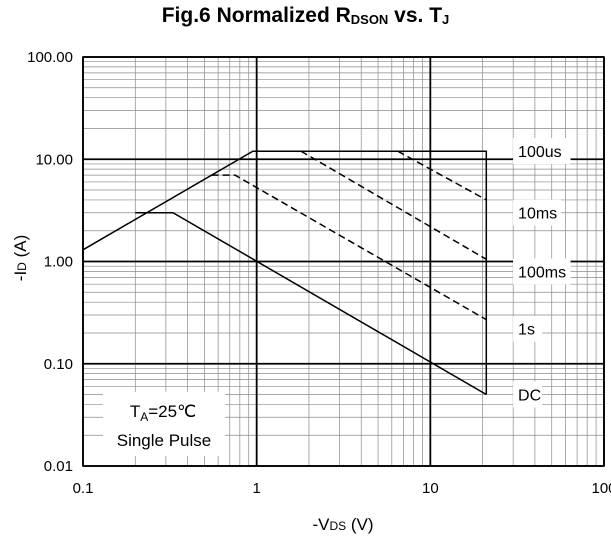  Describe the element at coordinates (58, 364) in the screenshot. I see `y-tick-label: 0.10` at that location.